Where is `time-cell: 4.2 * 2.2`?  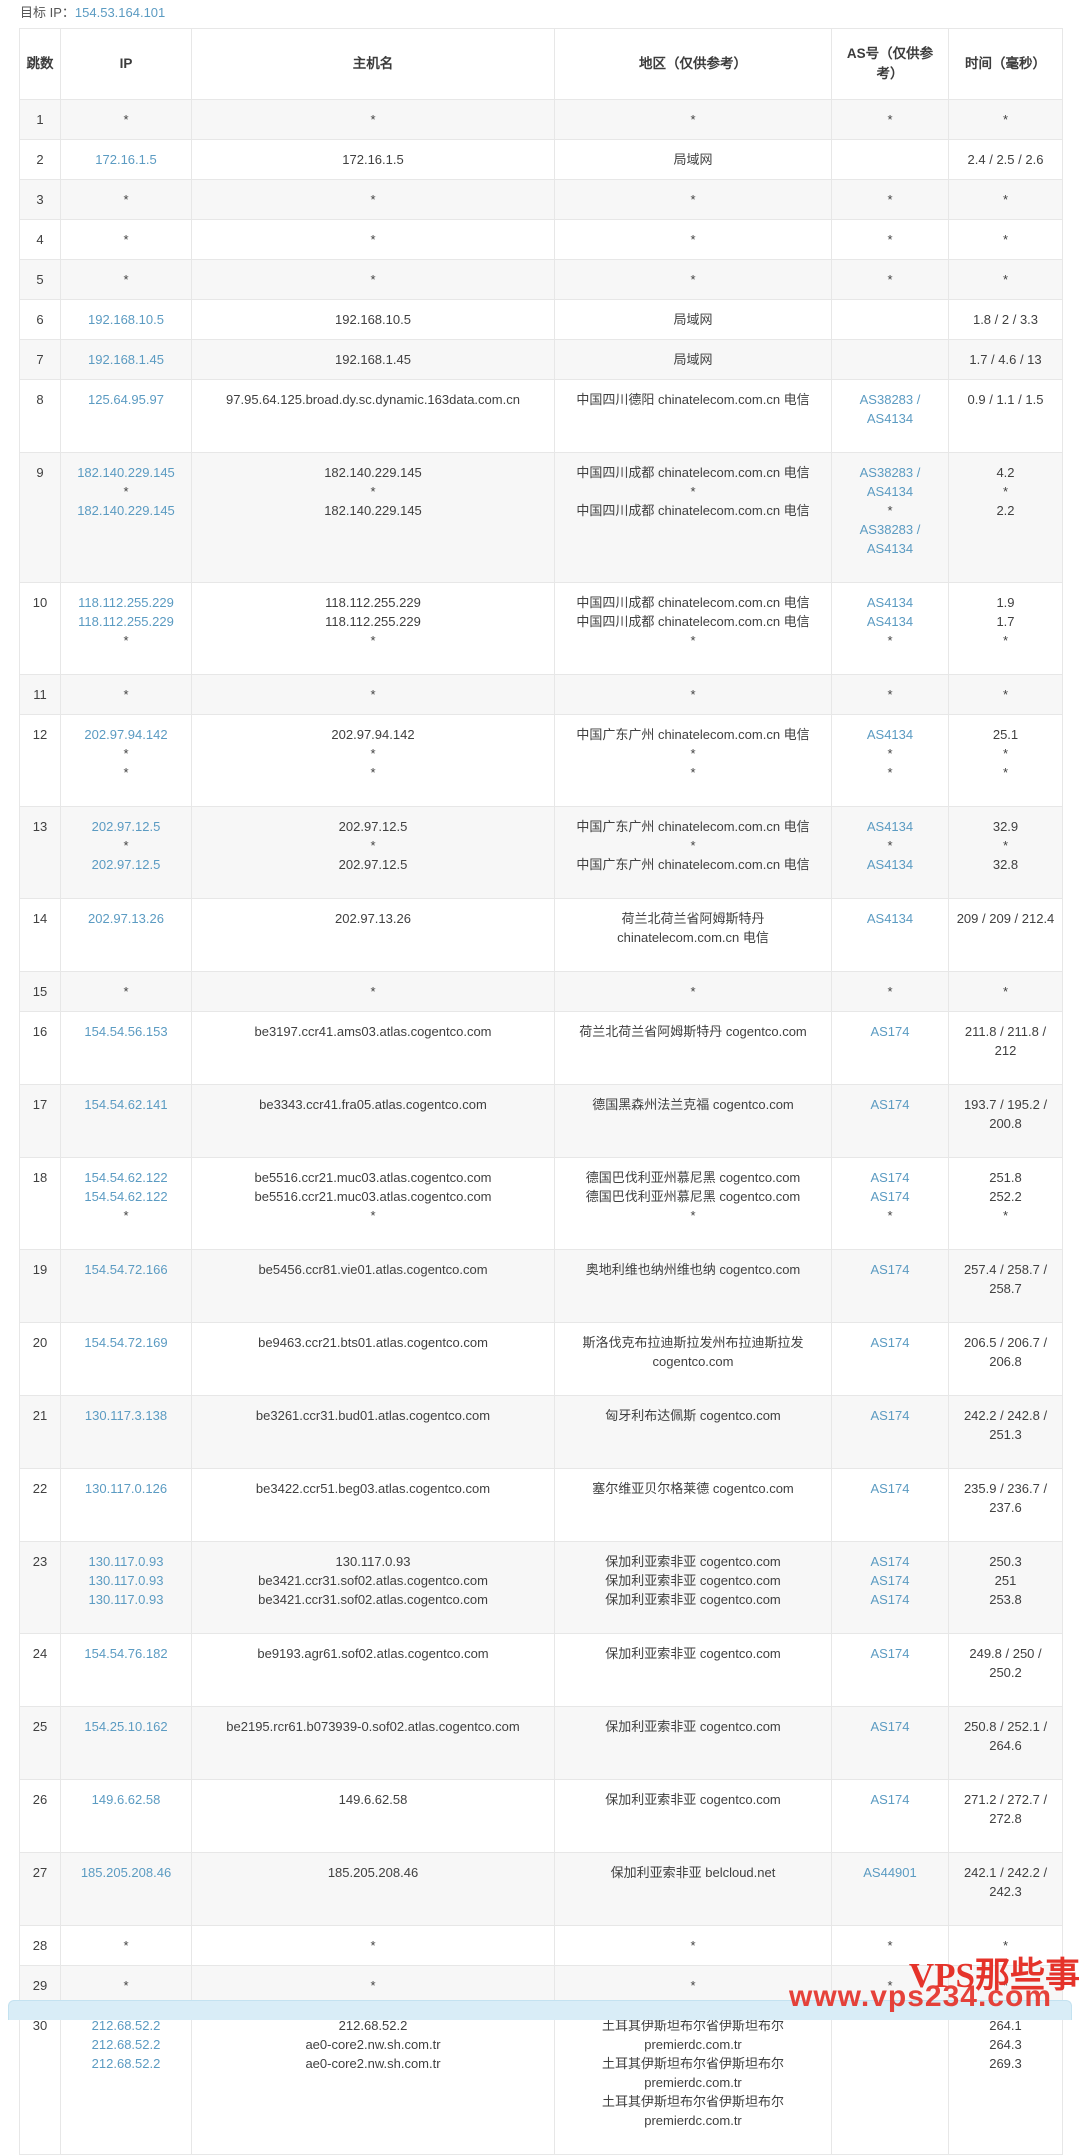
time-cell: 4.2 * 2.2 is located at coordinates (1005, 517).